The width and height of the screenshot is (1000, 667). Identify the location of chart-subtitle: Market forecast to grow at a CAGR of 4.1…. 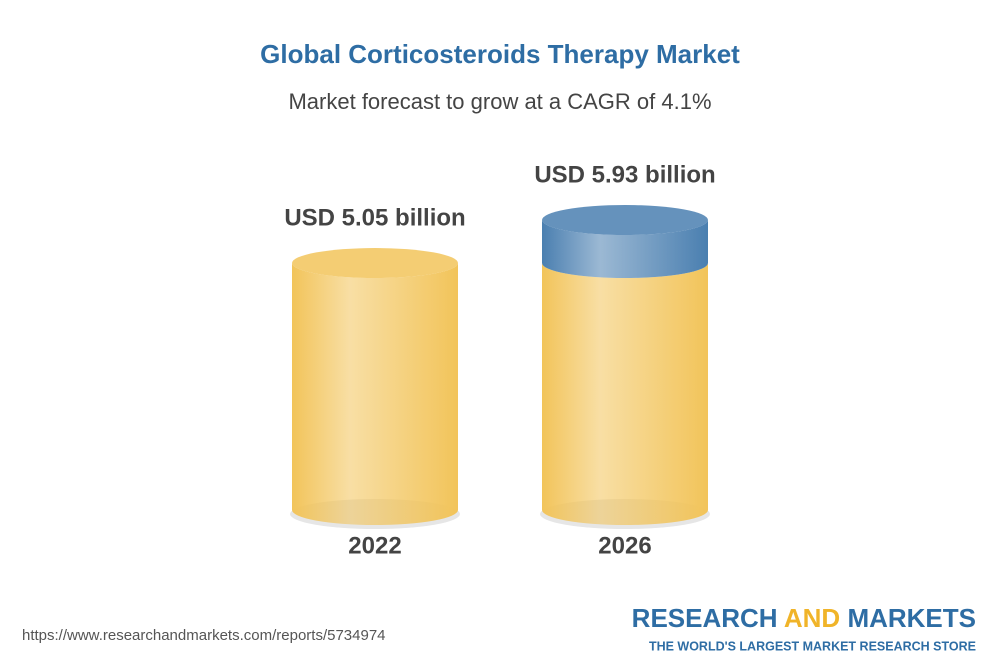
(499, 101).